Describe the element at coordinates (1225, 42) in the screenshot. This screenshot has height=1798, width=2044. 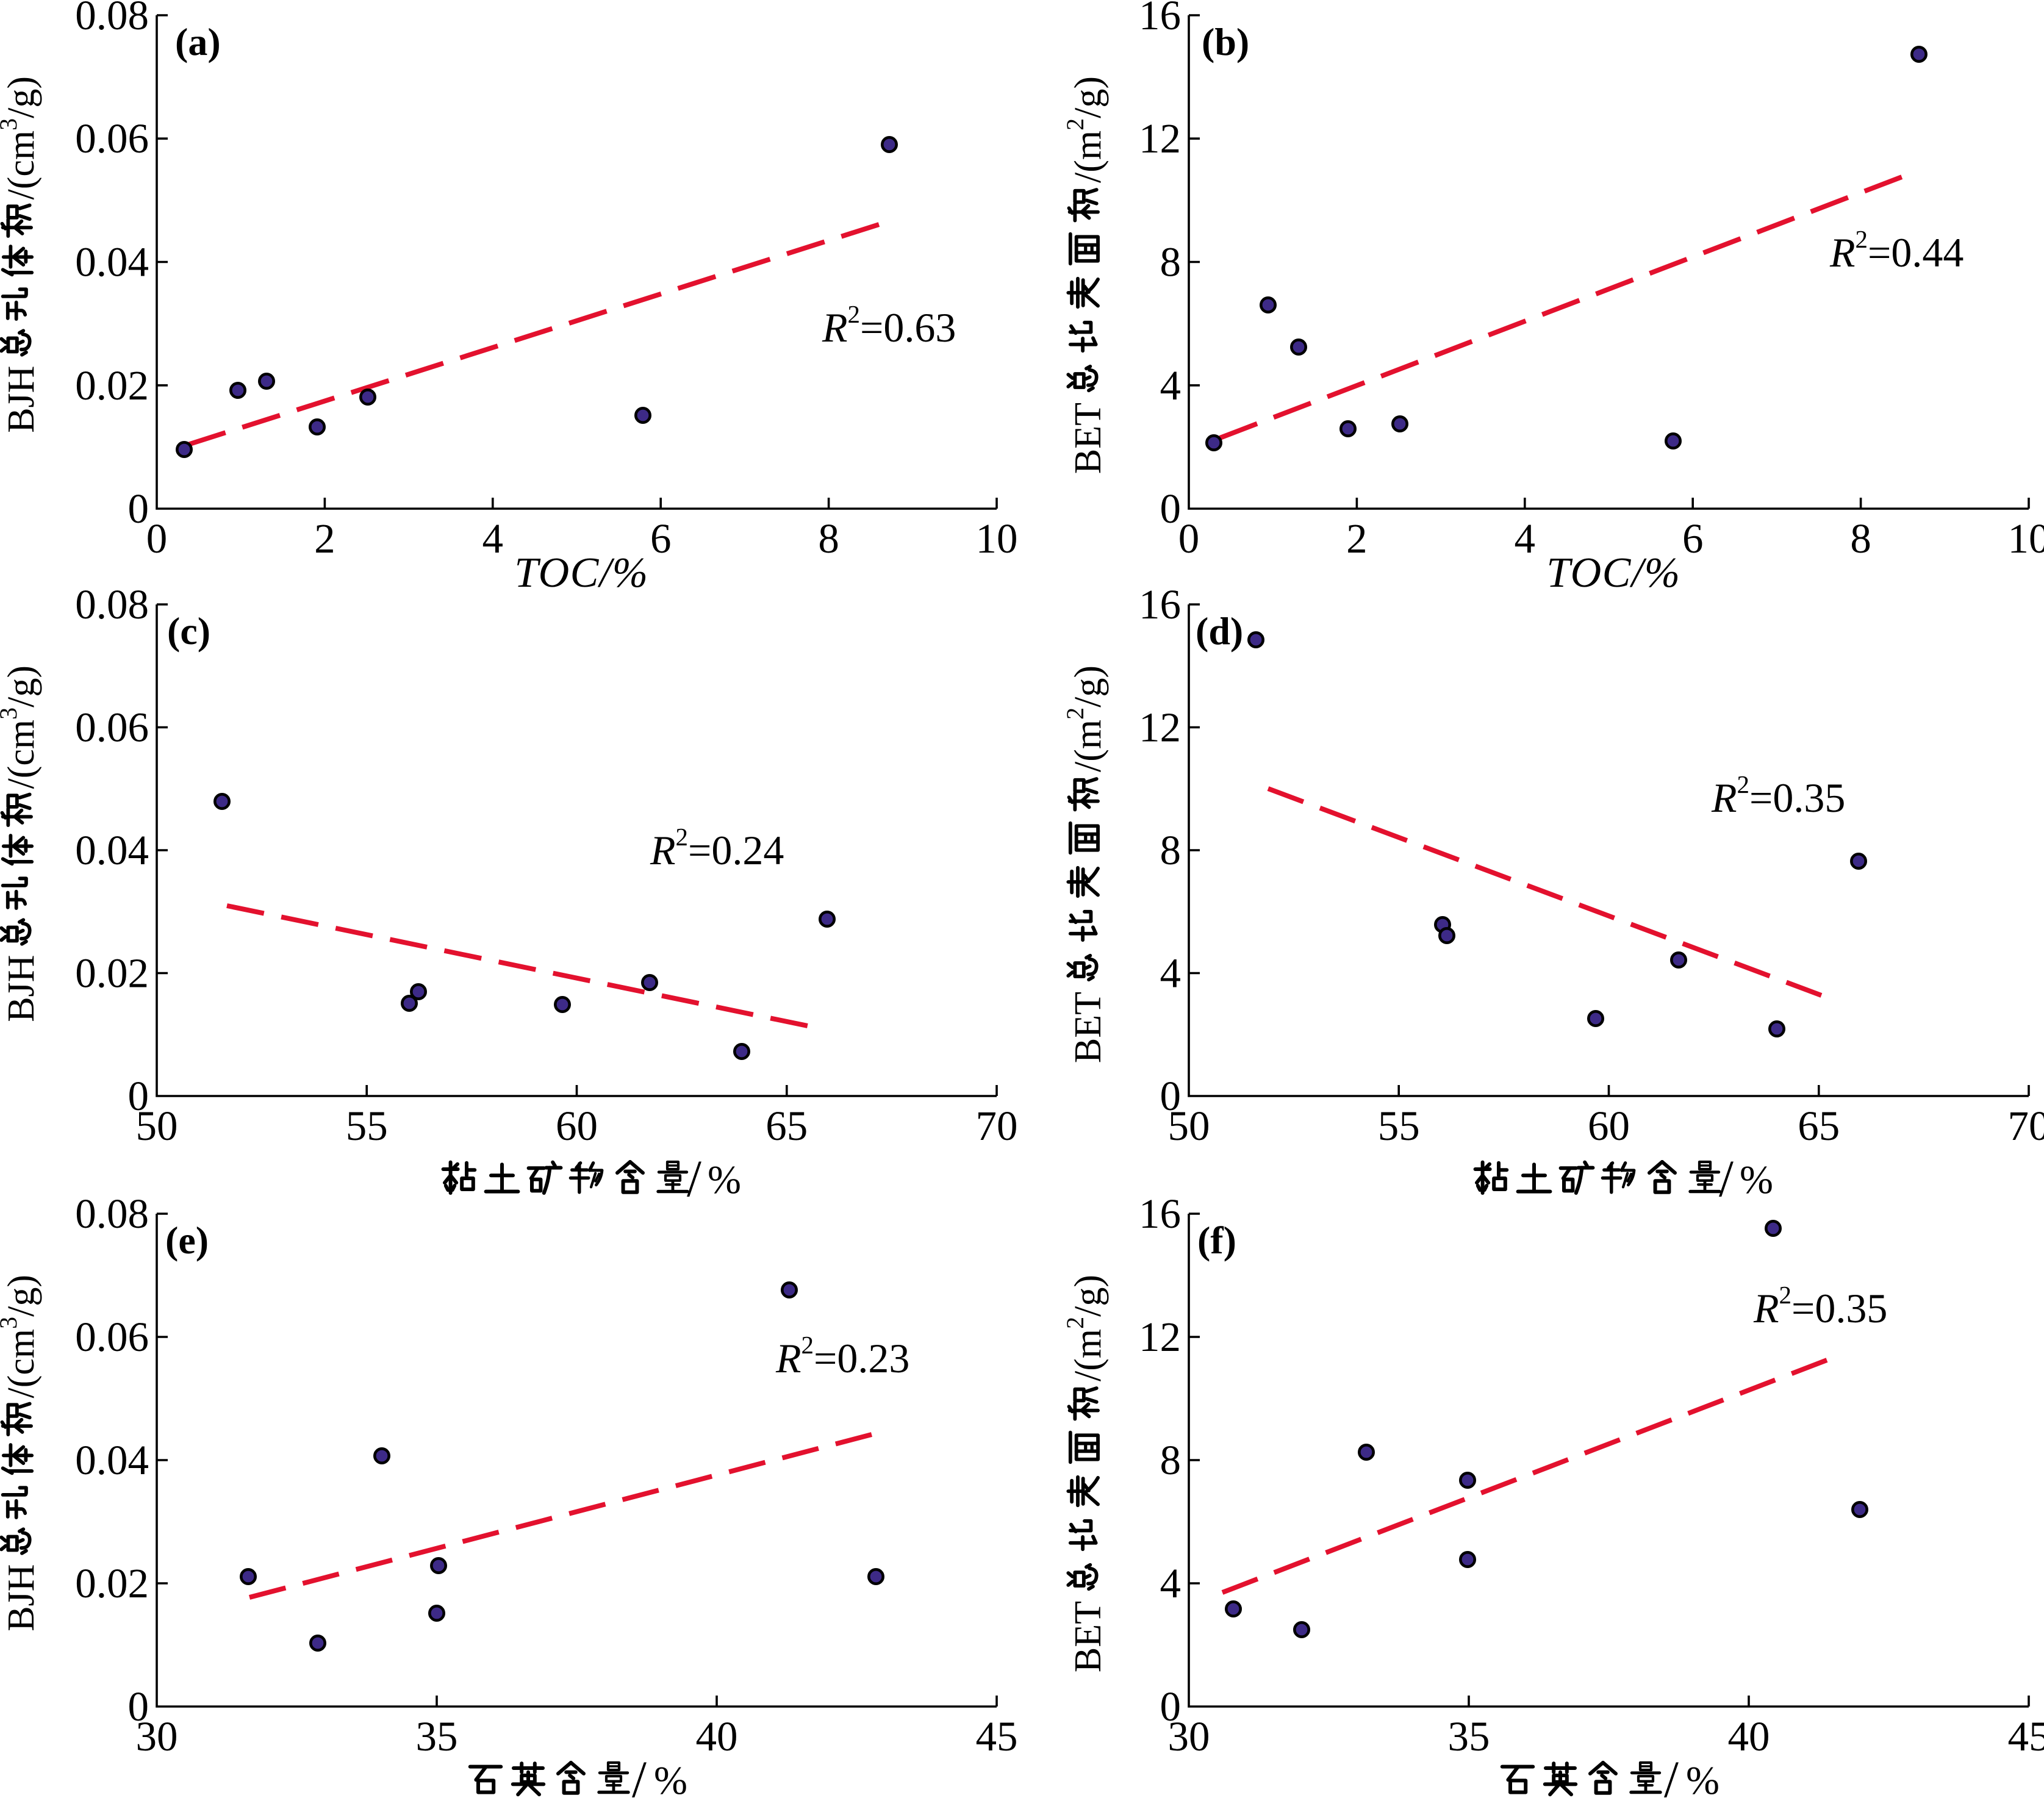
I see `svg-text: (b)` at that location.